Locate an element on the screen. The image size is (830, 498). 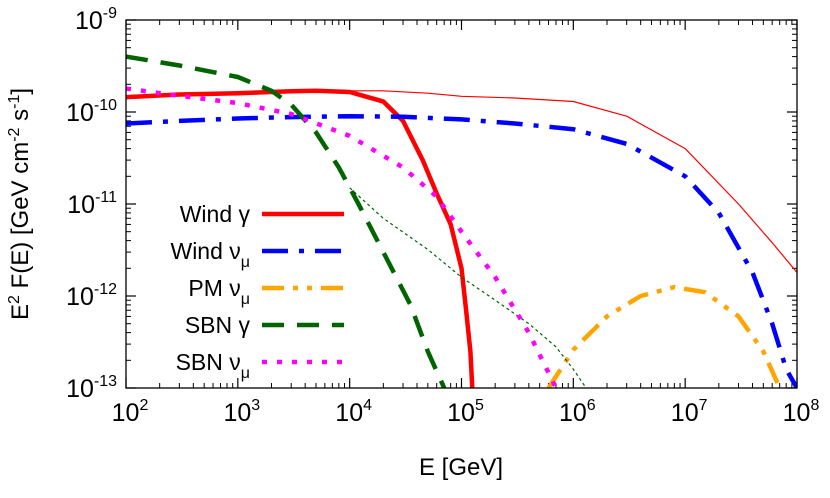
y-tick-label: 10-9 is located at coordinates (96, 20).